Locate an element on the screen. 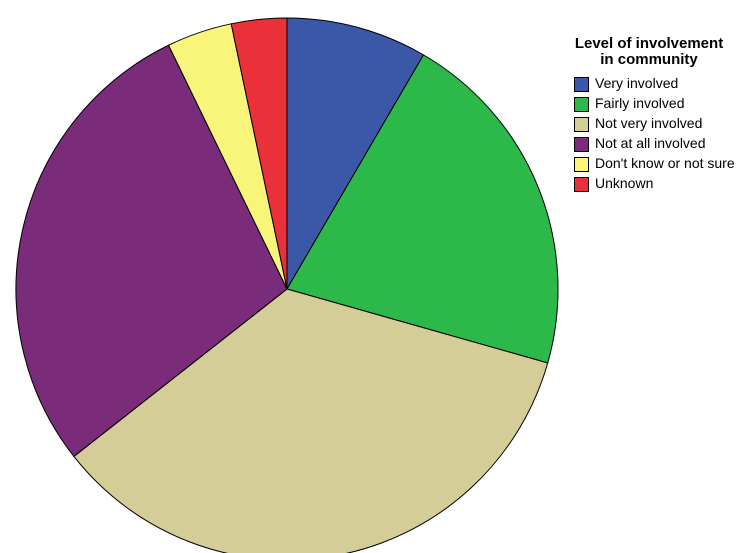  legend-item-not-very-involved: Not very involved is located at coordinates (664, 124).